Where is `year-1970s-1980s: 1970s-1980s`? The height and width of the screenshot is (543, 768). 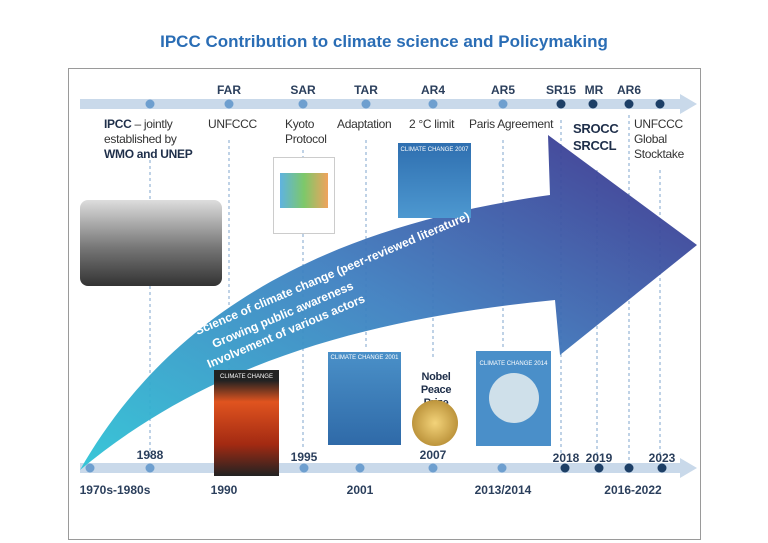 year-1970s-1980s: 1970s-1980s is located at coordinates (115, 490).